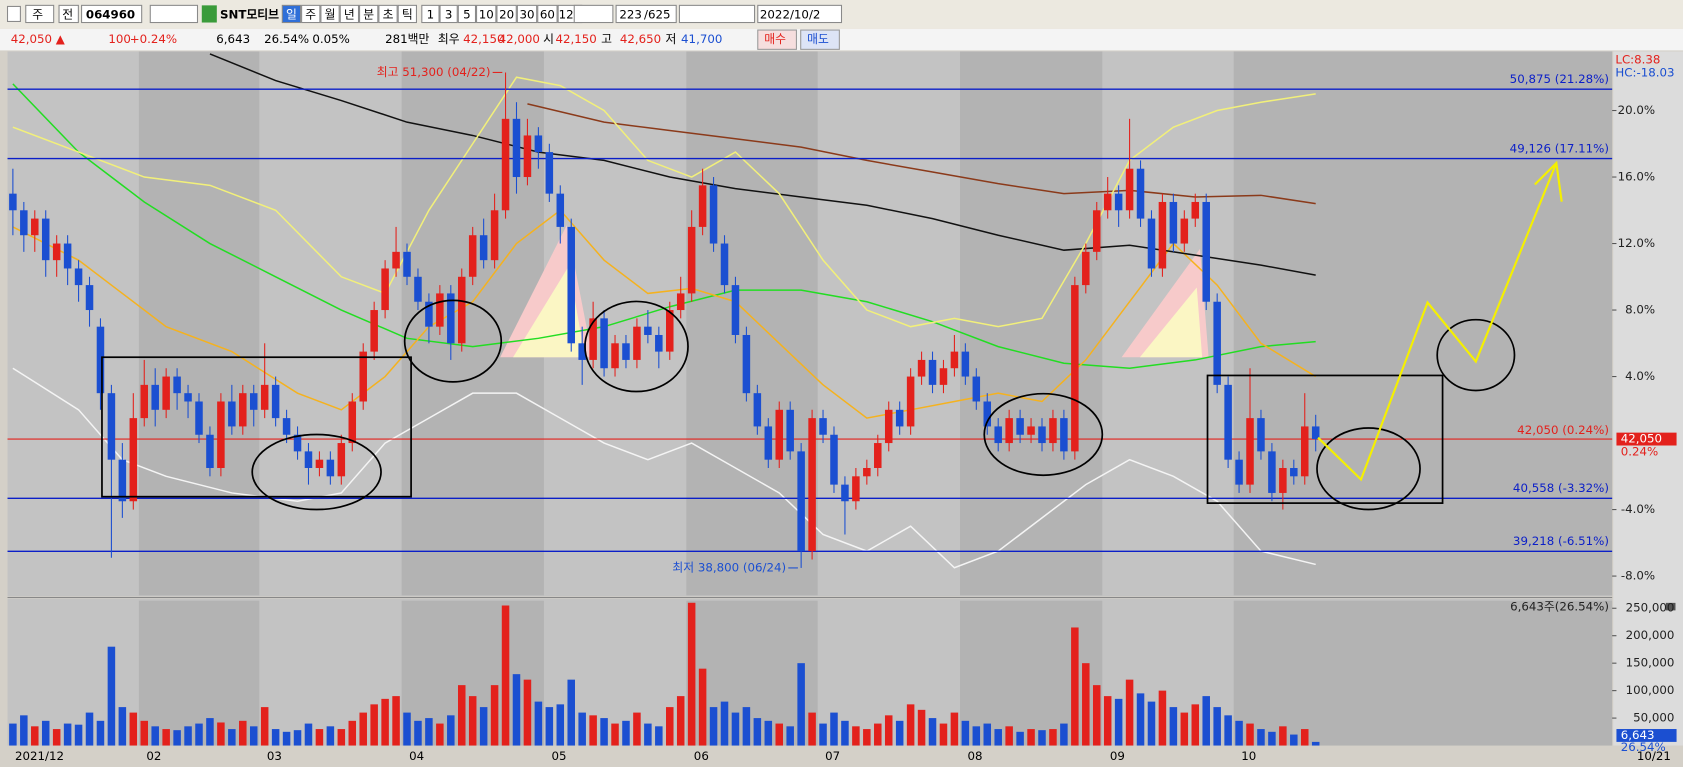 Image resolution: width=1683 pixels, height=767 pixels. Describe the element at coordinates (1650, 635) in the screenshot. I see `y-tick-label: 200,000` at that location.